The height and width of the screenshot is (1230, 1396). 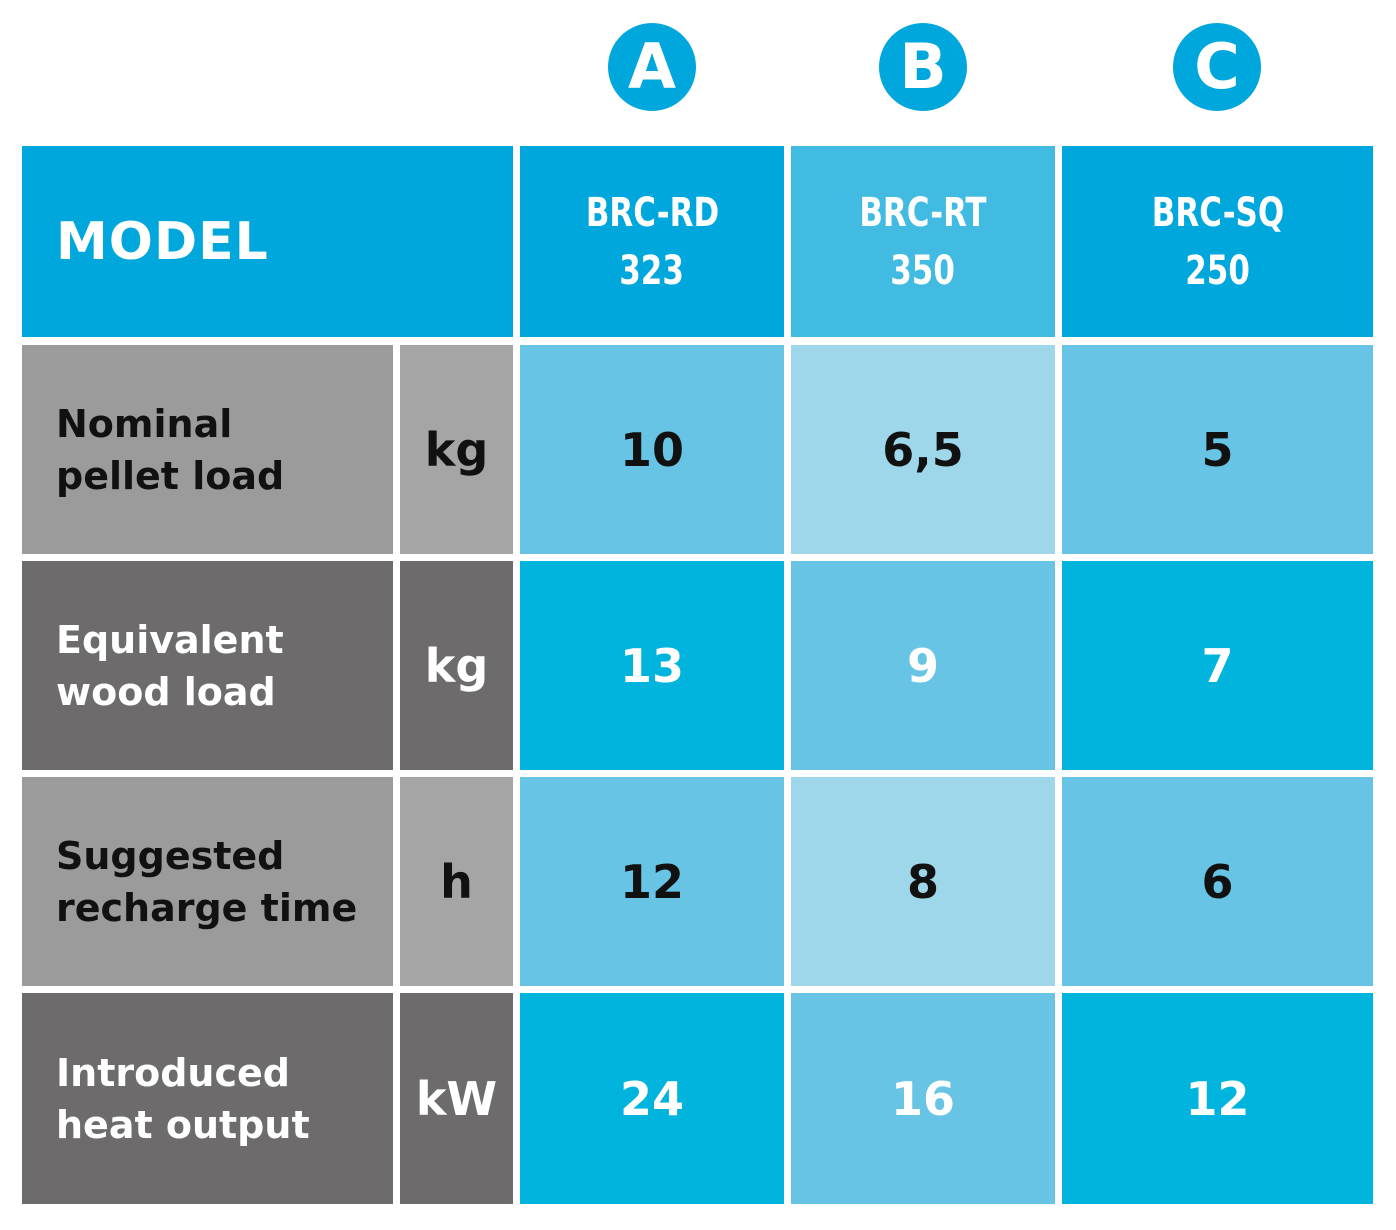 I want to click on badge-a-letter: A, so click(x=652, y=67).